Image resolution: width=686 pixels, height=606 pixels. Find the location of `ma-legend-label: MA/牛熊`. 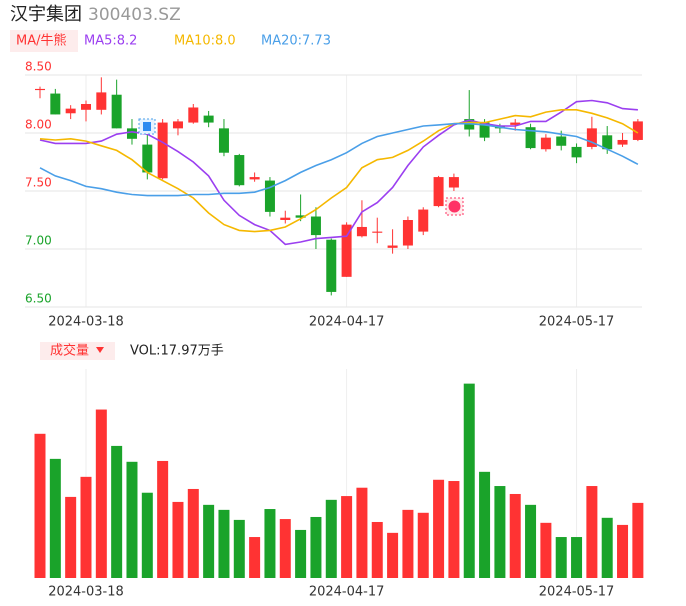

ma-legend-label: MA/牛熊 is located at coordinates (41, 41).